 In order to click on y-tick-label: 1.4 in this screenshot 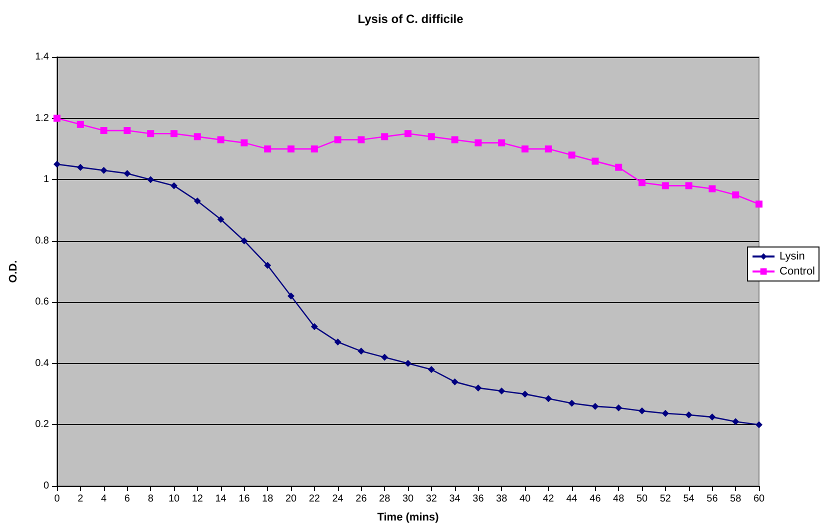, I will do `click(42, 57)`.